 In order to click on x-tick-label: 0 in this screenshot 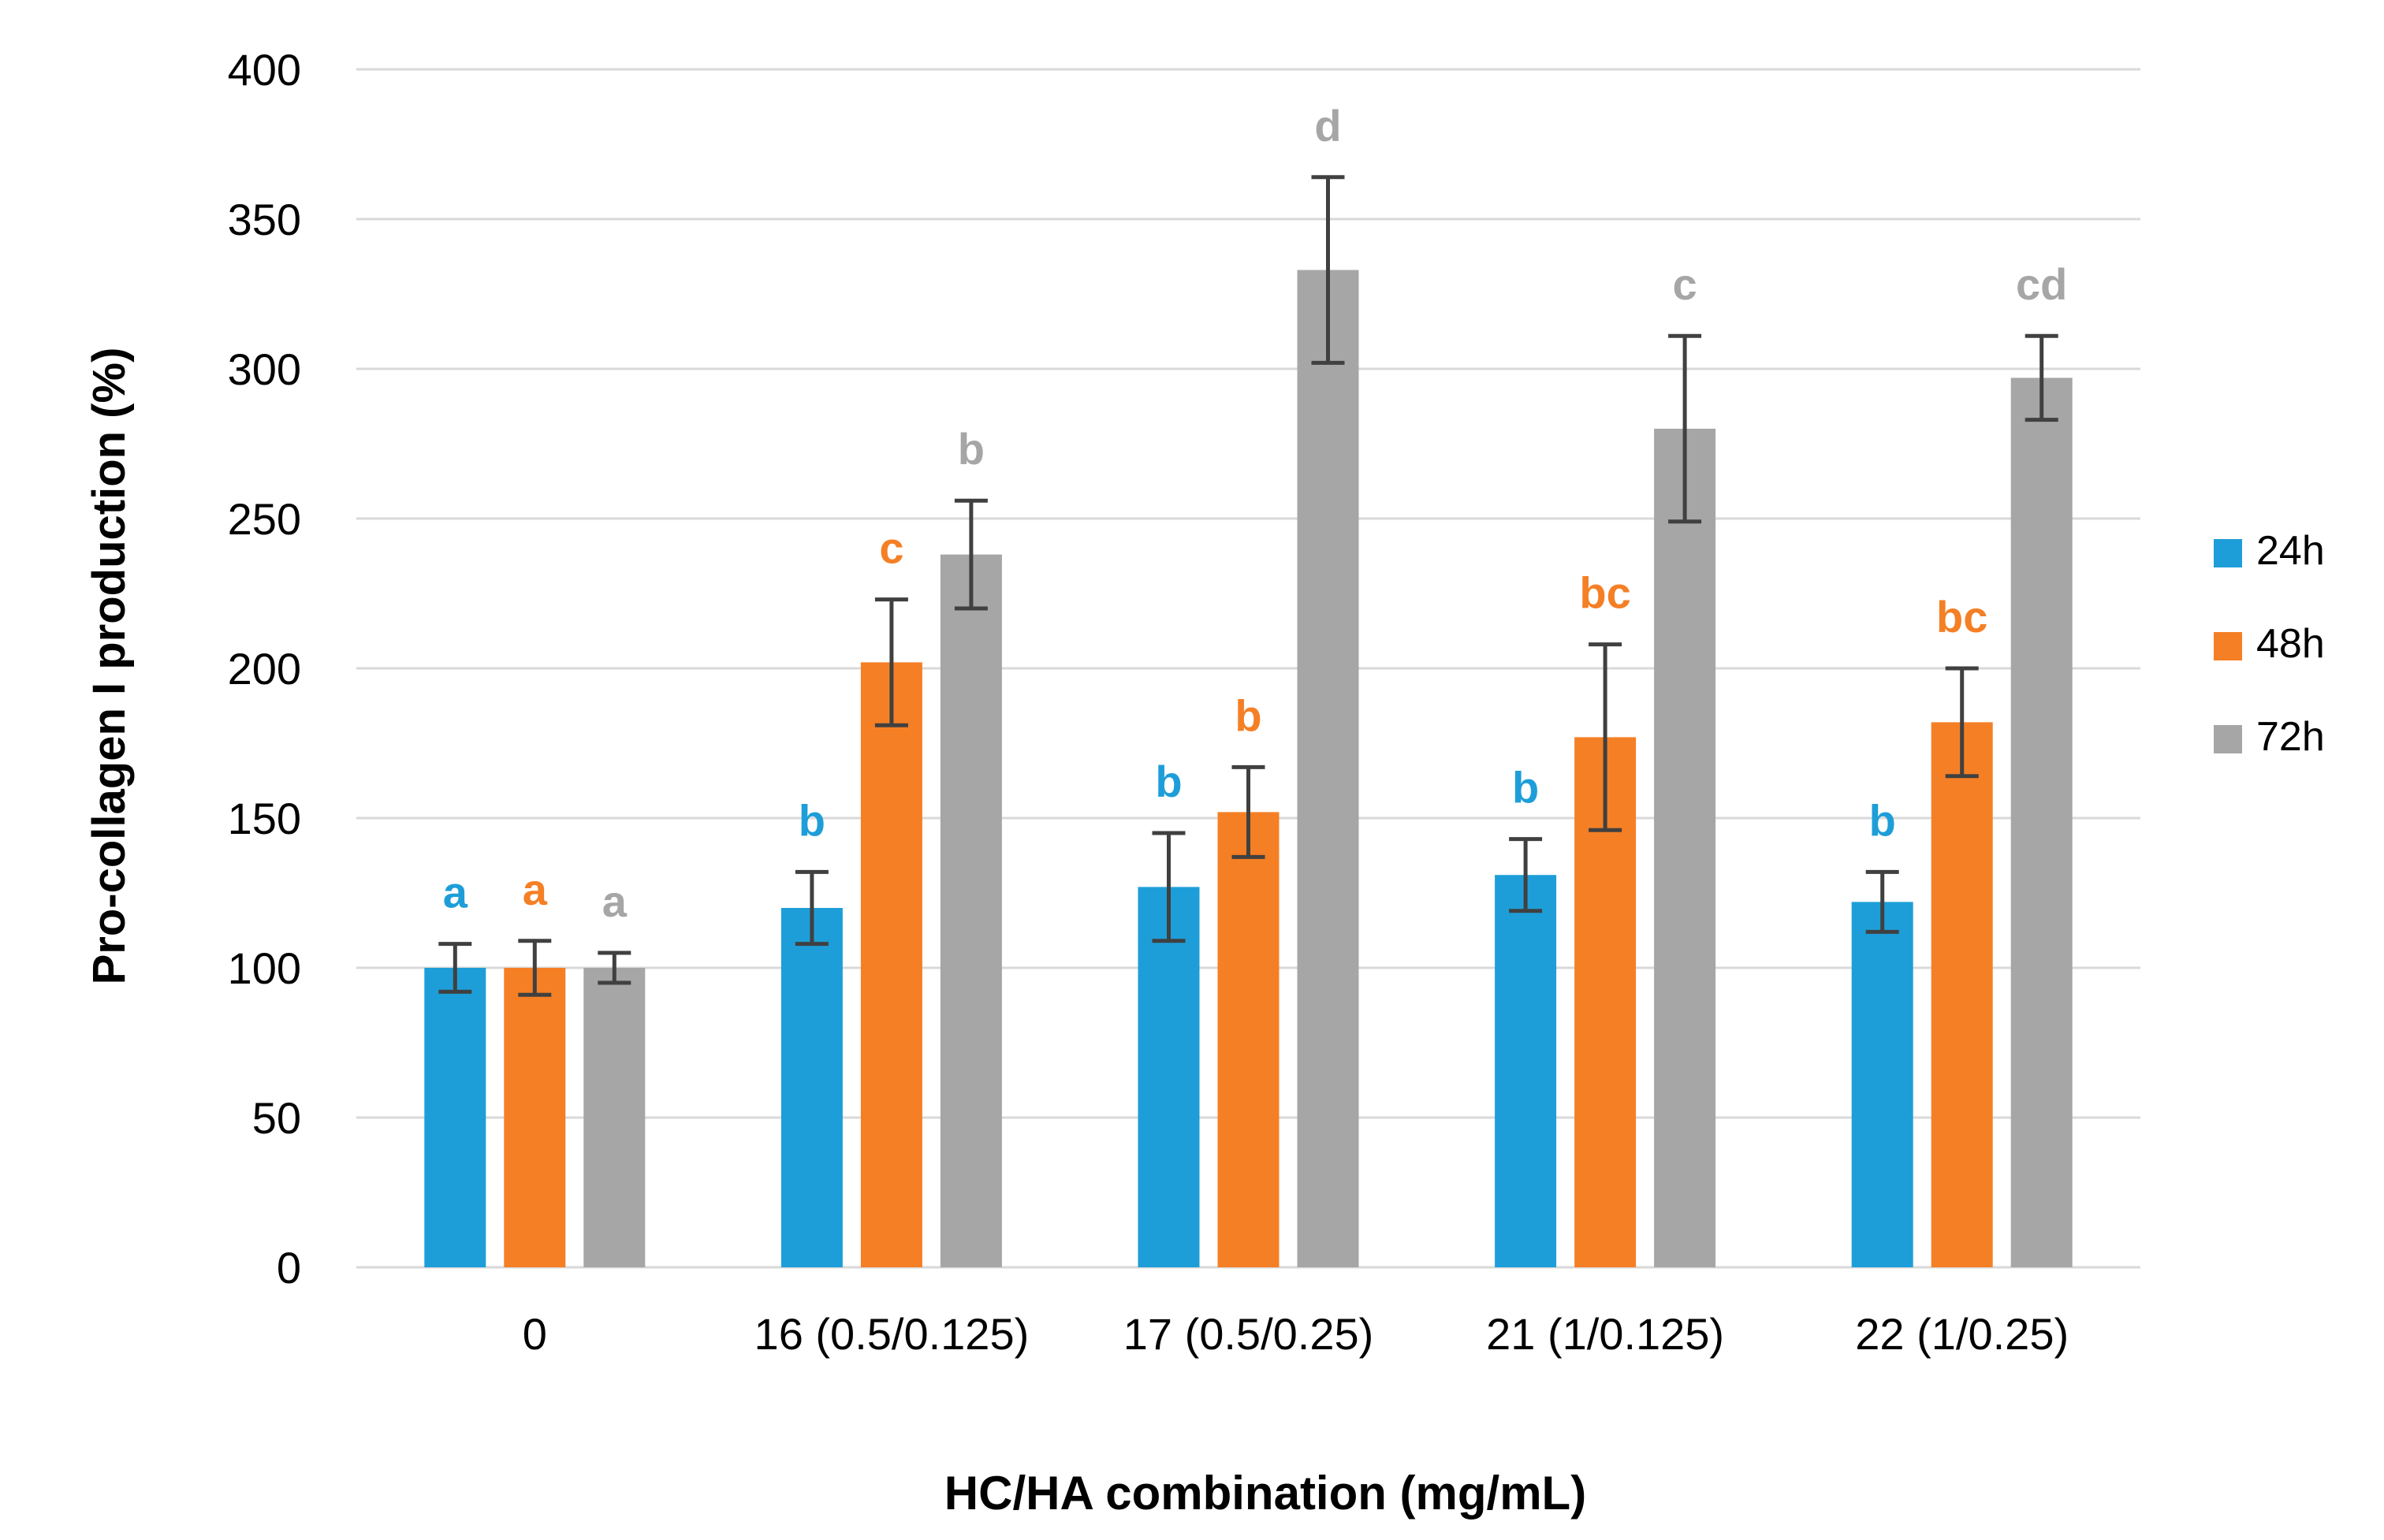, I will do `click(535, 1334)`.